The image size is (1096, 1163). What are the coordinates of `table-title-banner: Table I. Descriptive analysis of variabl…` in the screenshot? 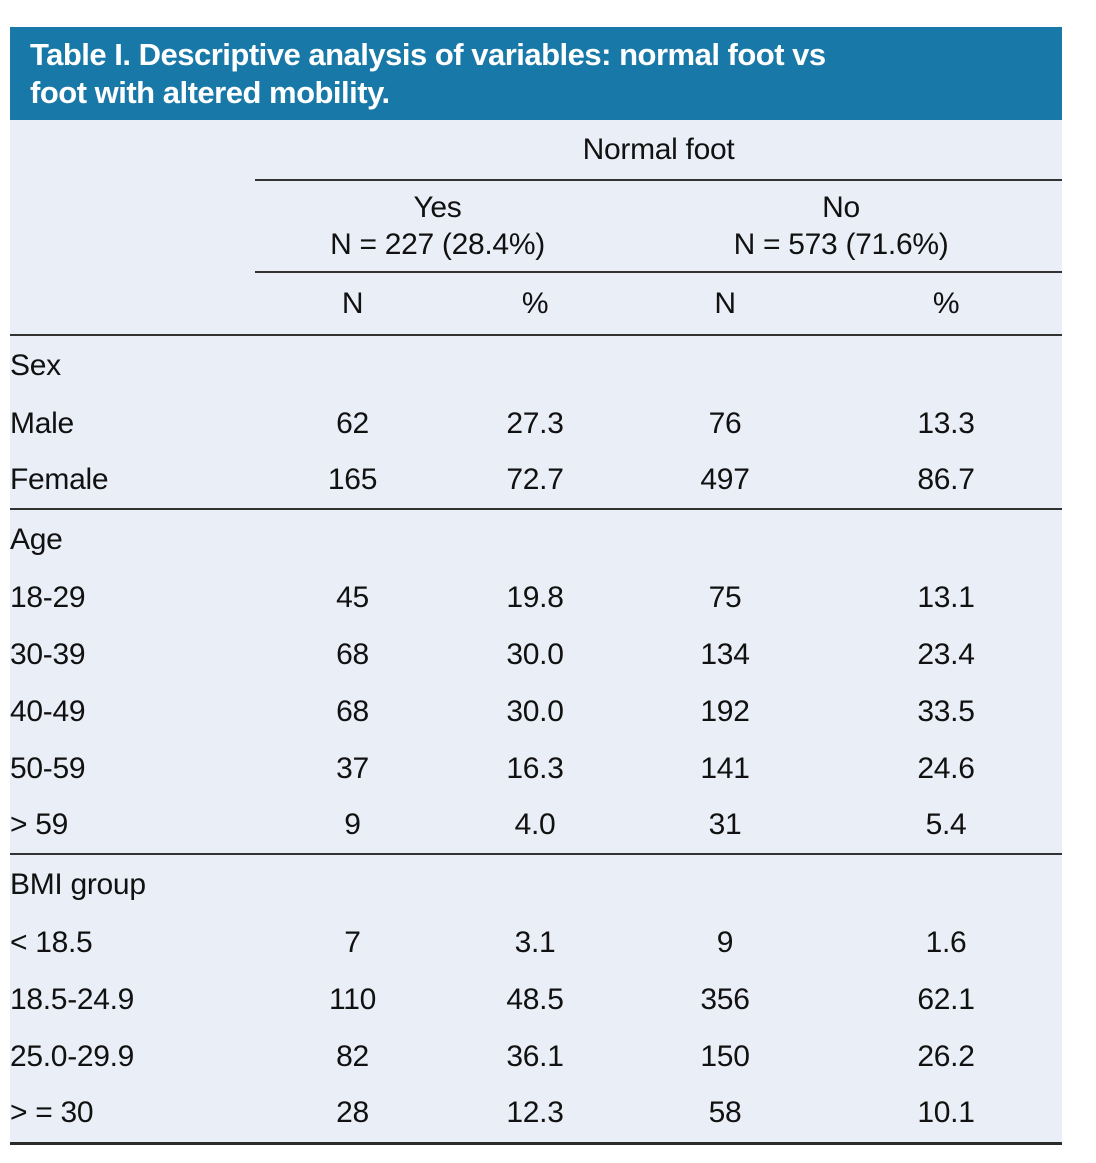 It's located at (536, 73).